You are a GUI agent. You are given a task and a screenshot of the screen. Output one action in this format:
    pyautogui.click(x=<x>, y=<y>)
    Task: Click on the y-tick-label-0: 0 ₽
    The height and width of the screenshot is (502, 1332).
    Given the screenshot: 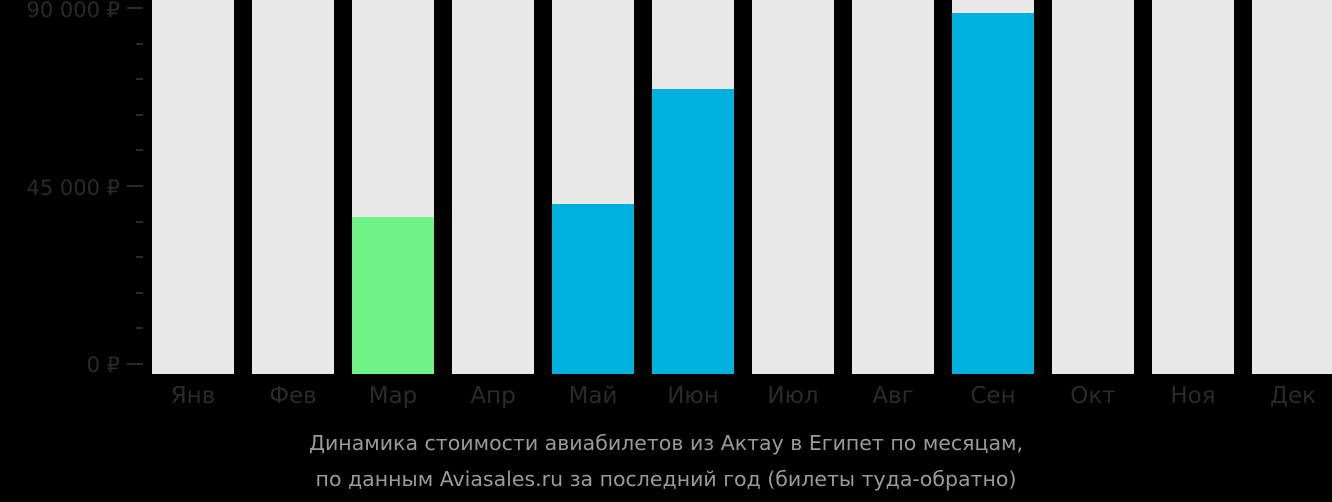 What is the action you would take?
    pyautogui.click(x=103, y=365)
    